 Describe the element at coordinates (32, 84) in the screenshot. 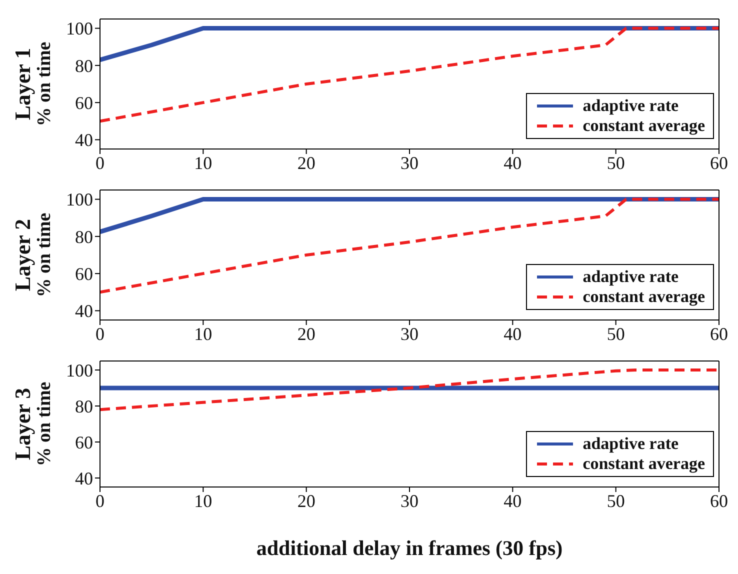

I see `y-axis-title: Layer 1 % on time` at that location.